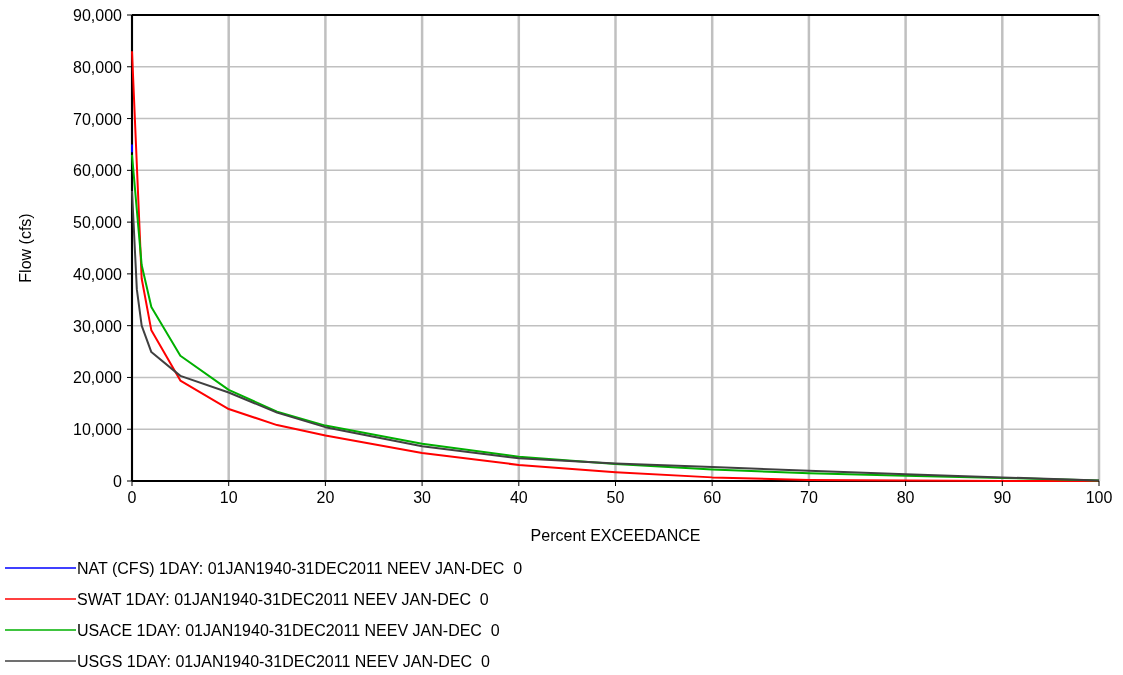  I want to click on y-tick-label: 40,000, so click(98, 274).